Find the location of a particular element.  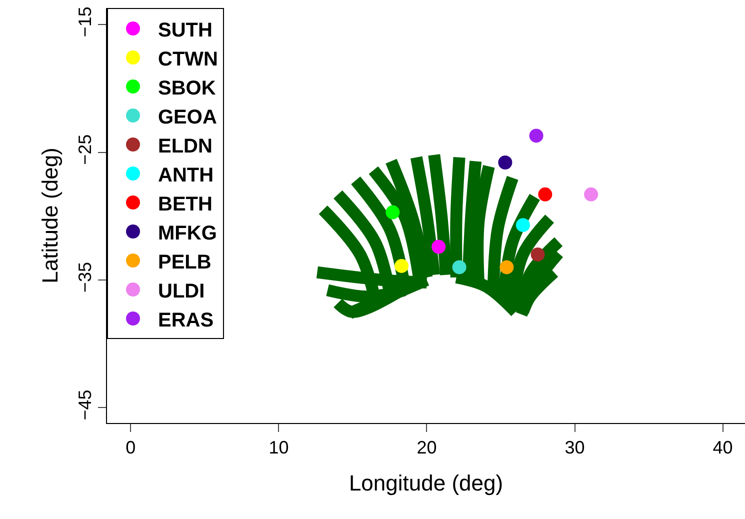

legend-label: SUTH is located at coordinates (185, 30).